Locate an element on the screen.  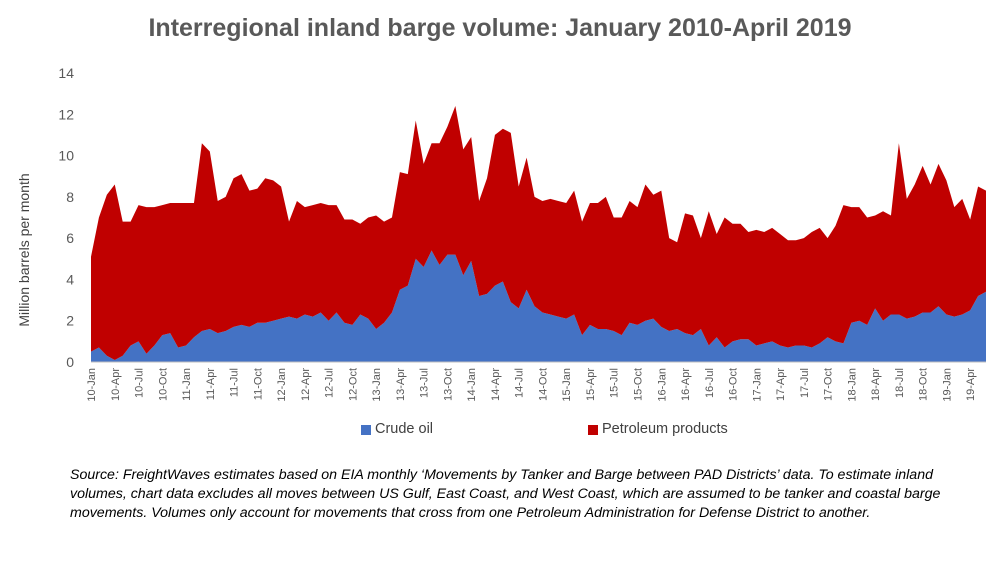
x-tick-label: 17-Jul is located at coordinates (805, 383).